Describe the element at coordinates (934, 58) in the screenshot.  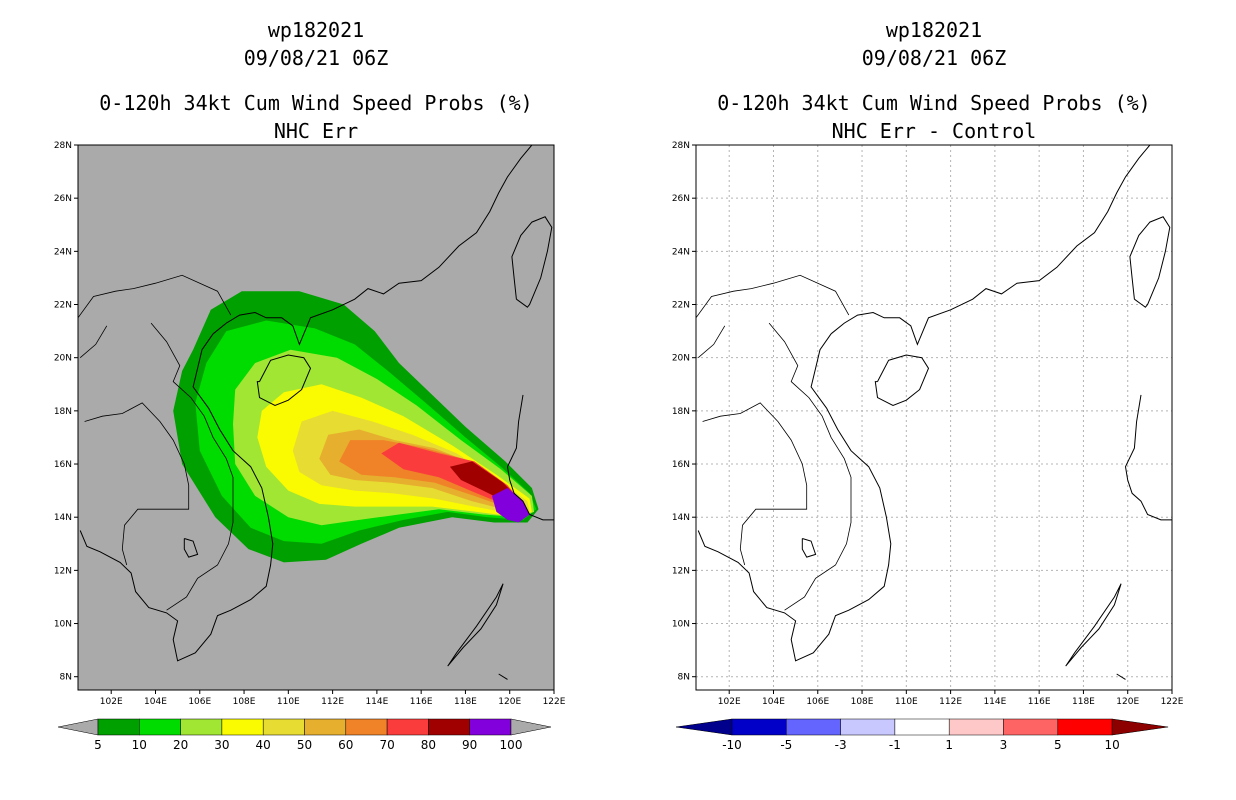
I see `right-datetime: 09/08/21 06Z` at that location.